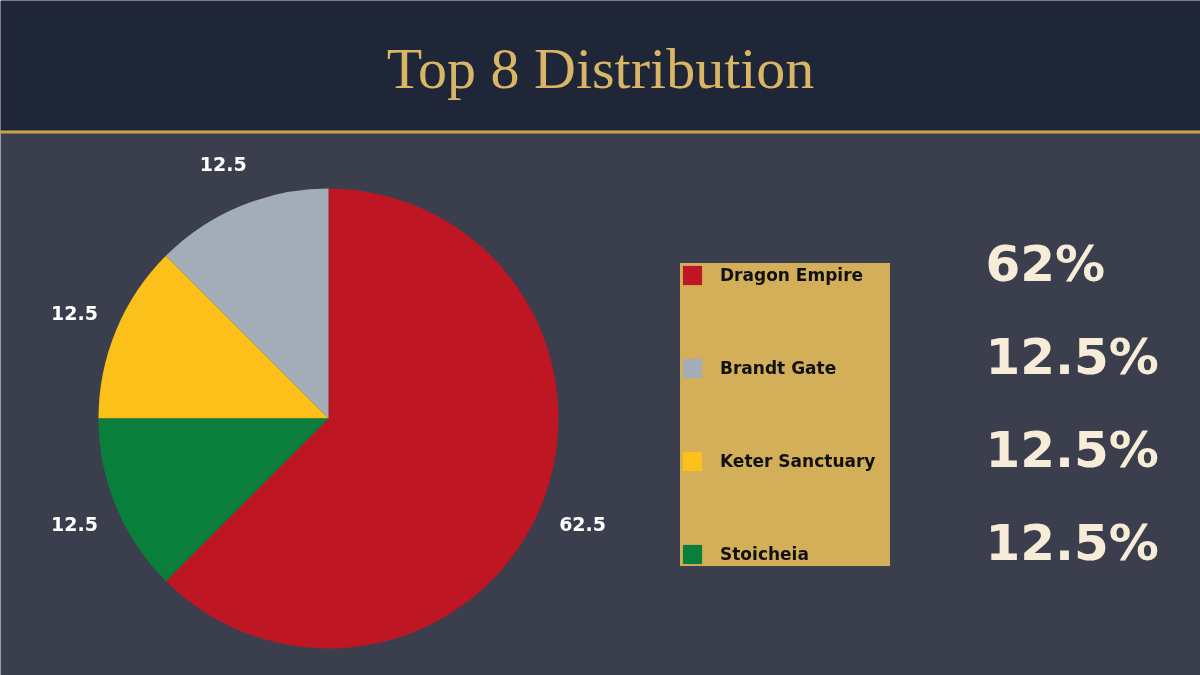  What do you see at coordinates (798, 461) in the screenshot?
I see `legend-label: Keter Sanctuary` at bounding box center [798, 461].